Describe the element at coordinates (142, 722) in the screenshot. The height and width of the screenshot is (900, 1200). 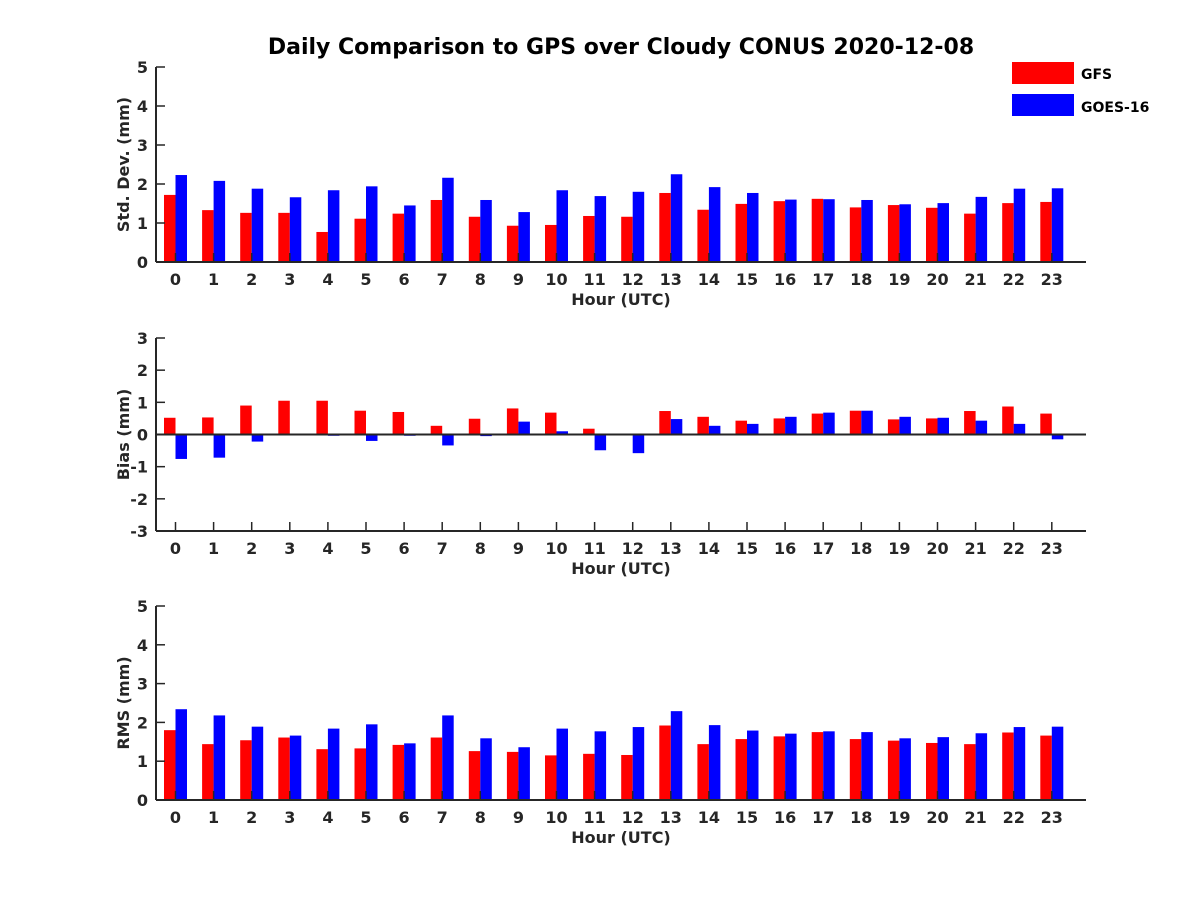
I see `y-tick-label: 2` at that location.